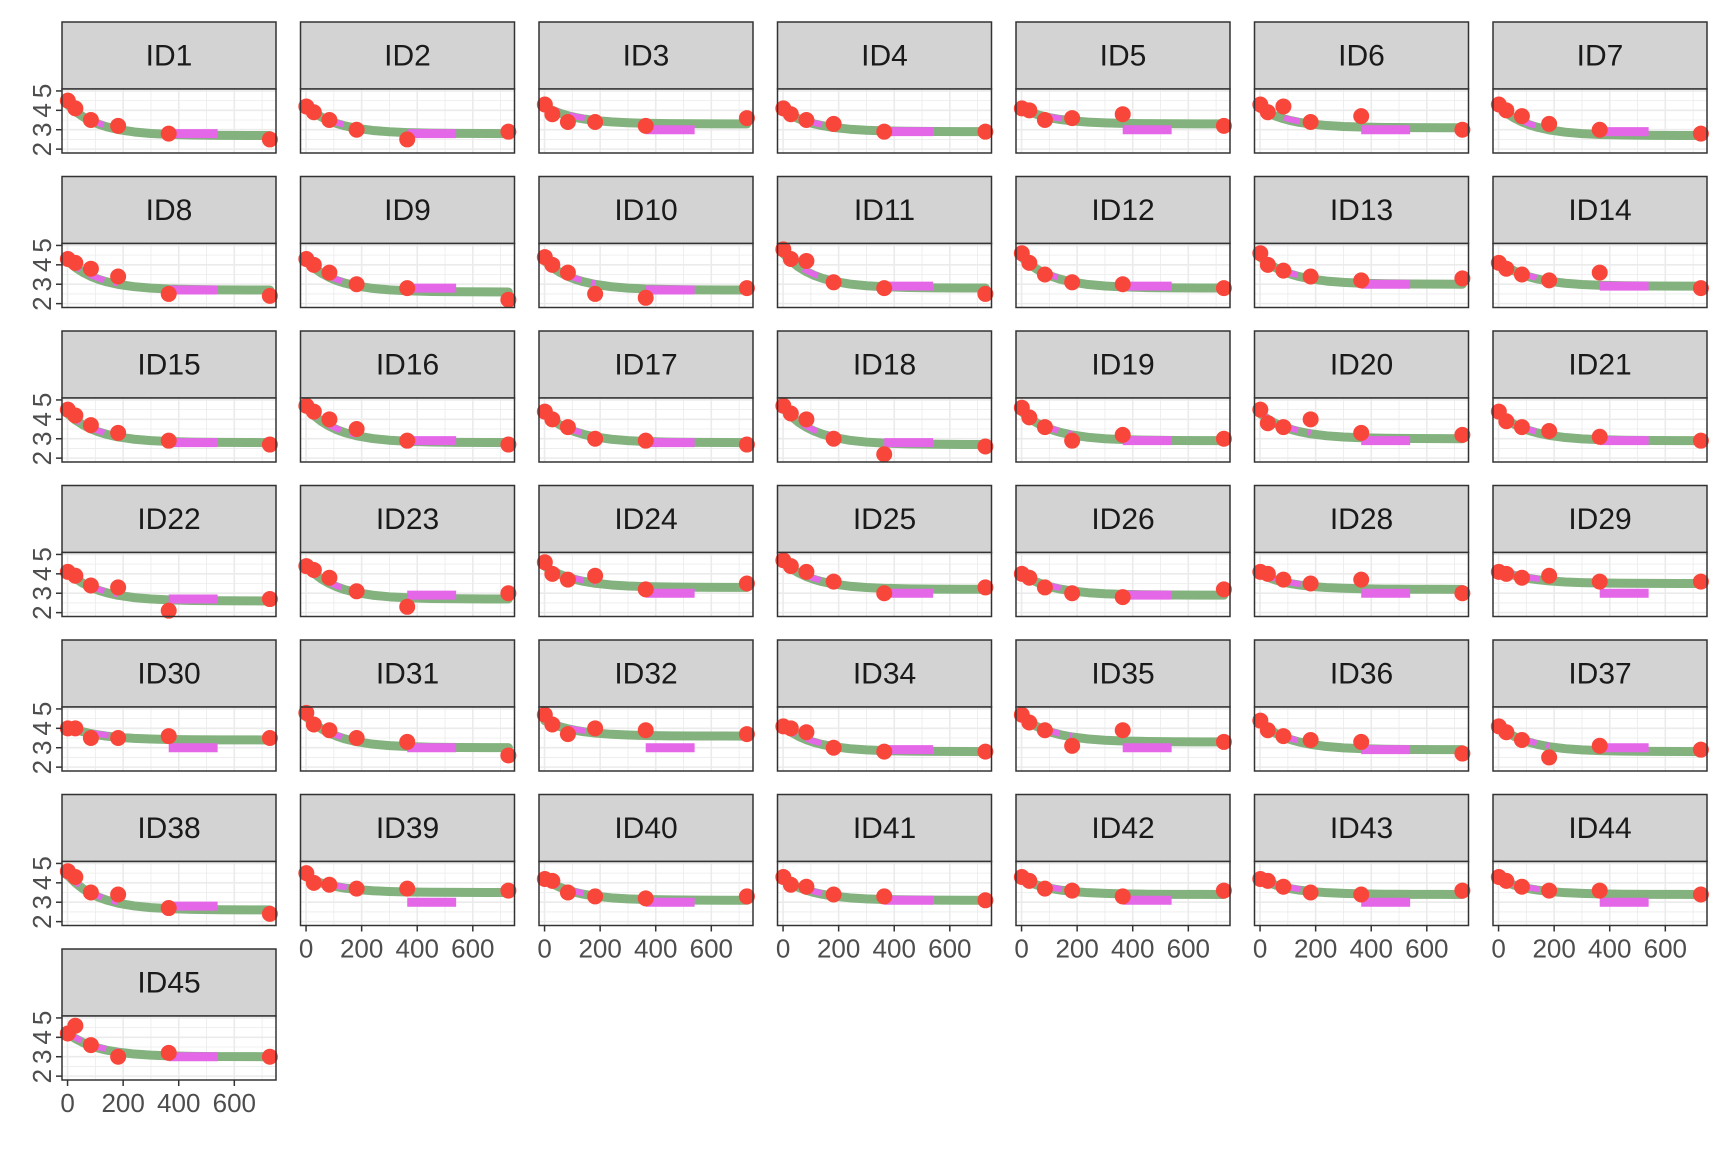 The width and height of the screenshot is (1728, 1152). I want to click on facet-strip-label: ID20, so click(1361, 365).